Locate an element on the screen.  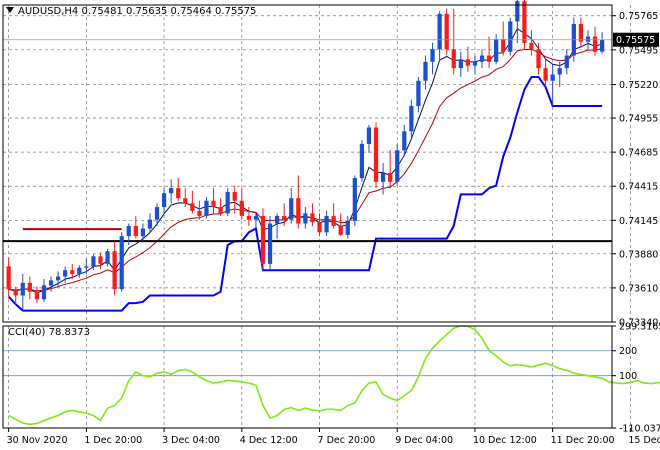
cci-tick-label: 200 is located at coordinates (628, 351).